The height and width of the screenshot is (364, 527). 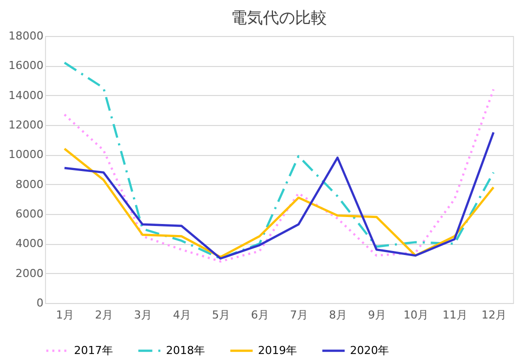 I want to click on y-tick-label: 18000, so click(x=26, y=36).